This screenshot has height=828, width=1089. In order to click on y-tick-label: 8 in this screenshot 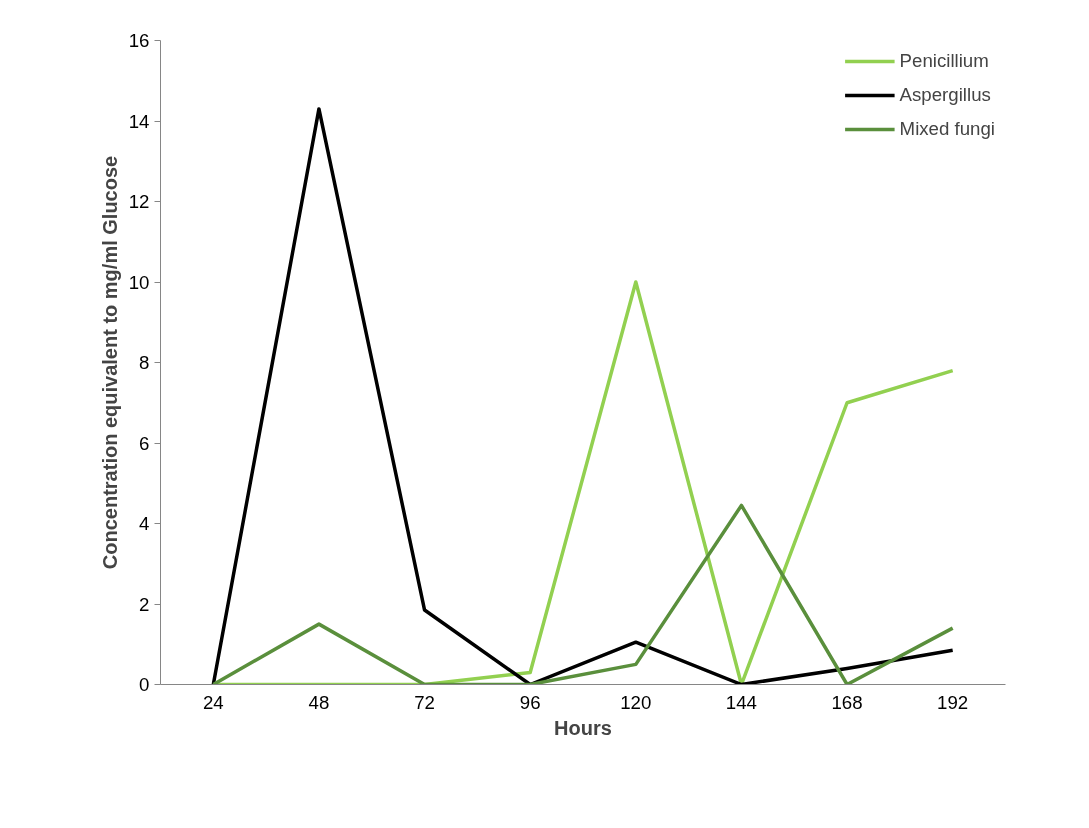, I will do `click(144, 362)`.